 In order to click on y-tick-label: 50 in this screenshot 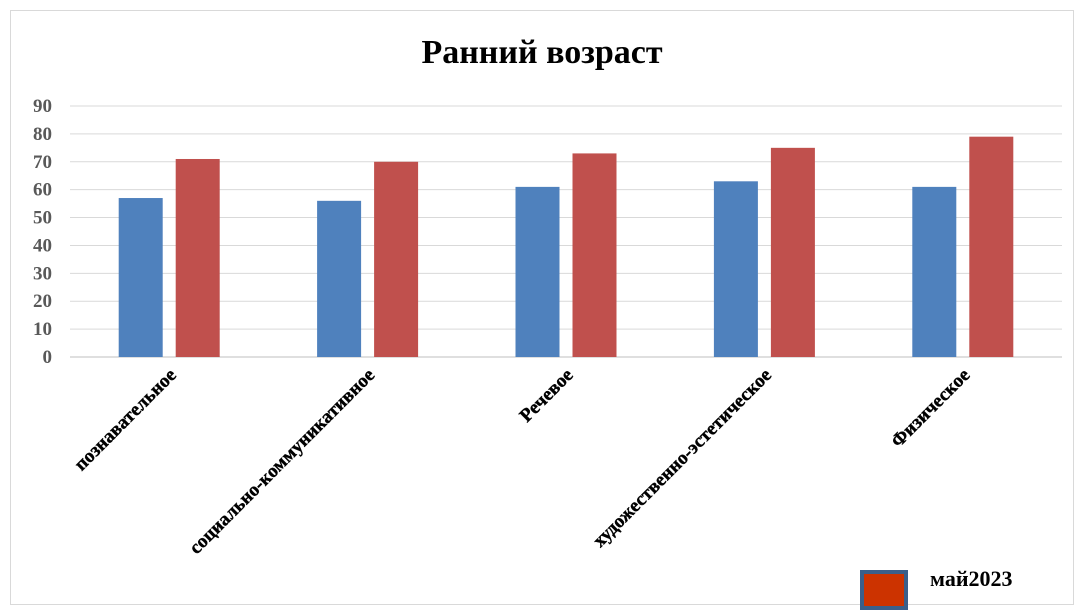, I will do `click(42, 218)`.